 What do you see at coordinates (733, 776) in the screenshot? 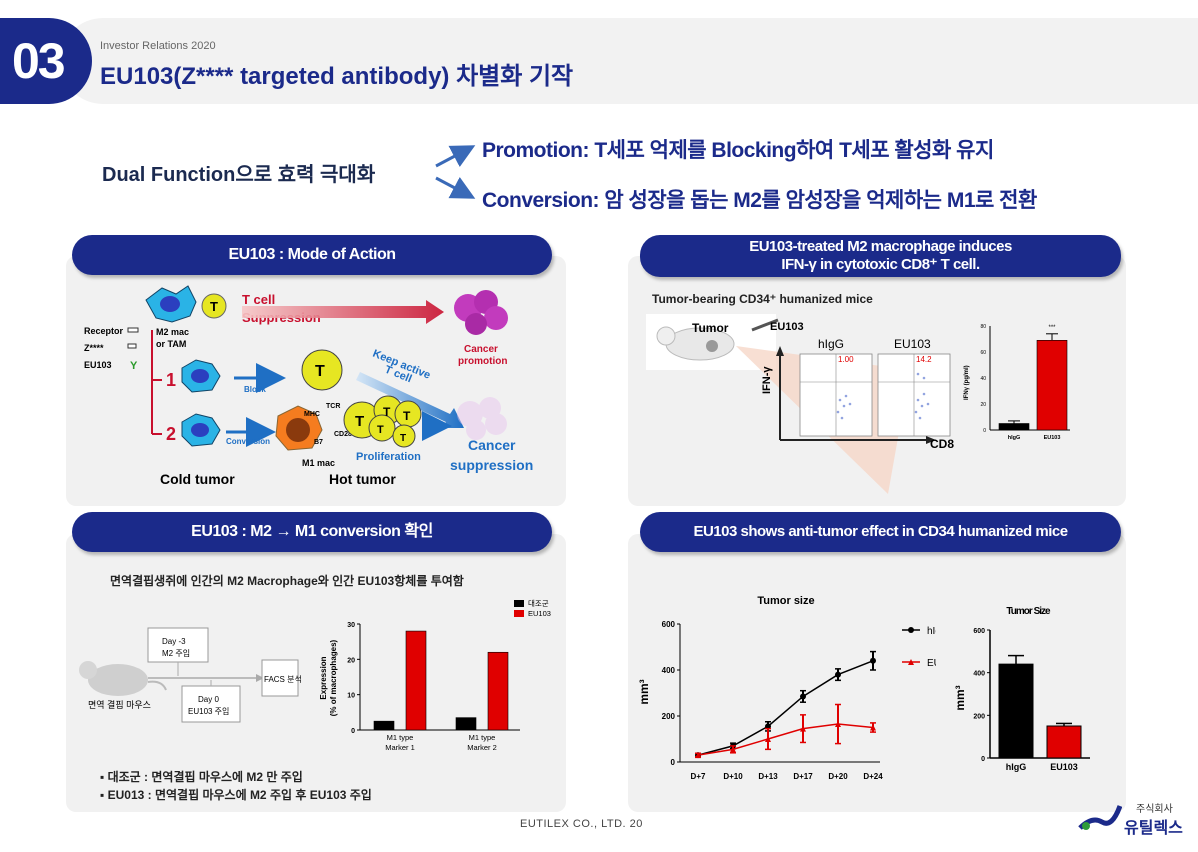
I see `x-tick-label: D+10` at bounding box center [733, 776].